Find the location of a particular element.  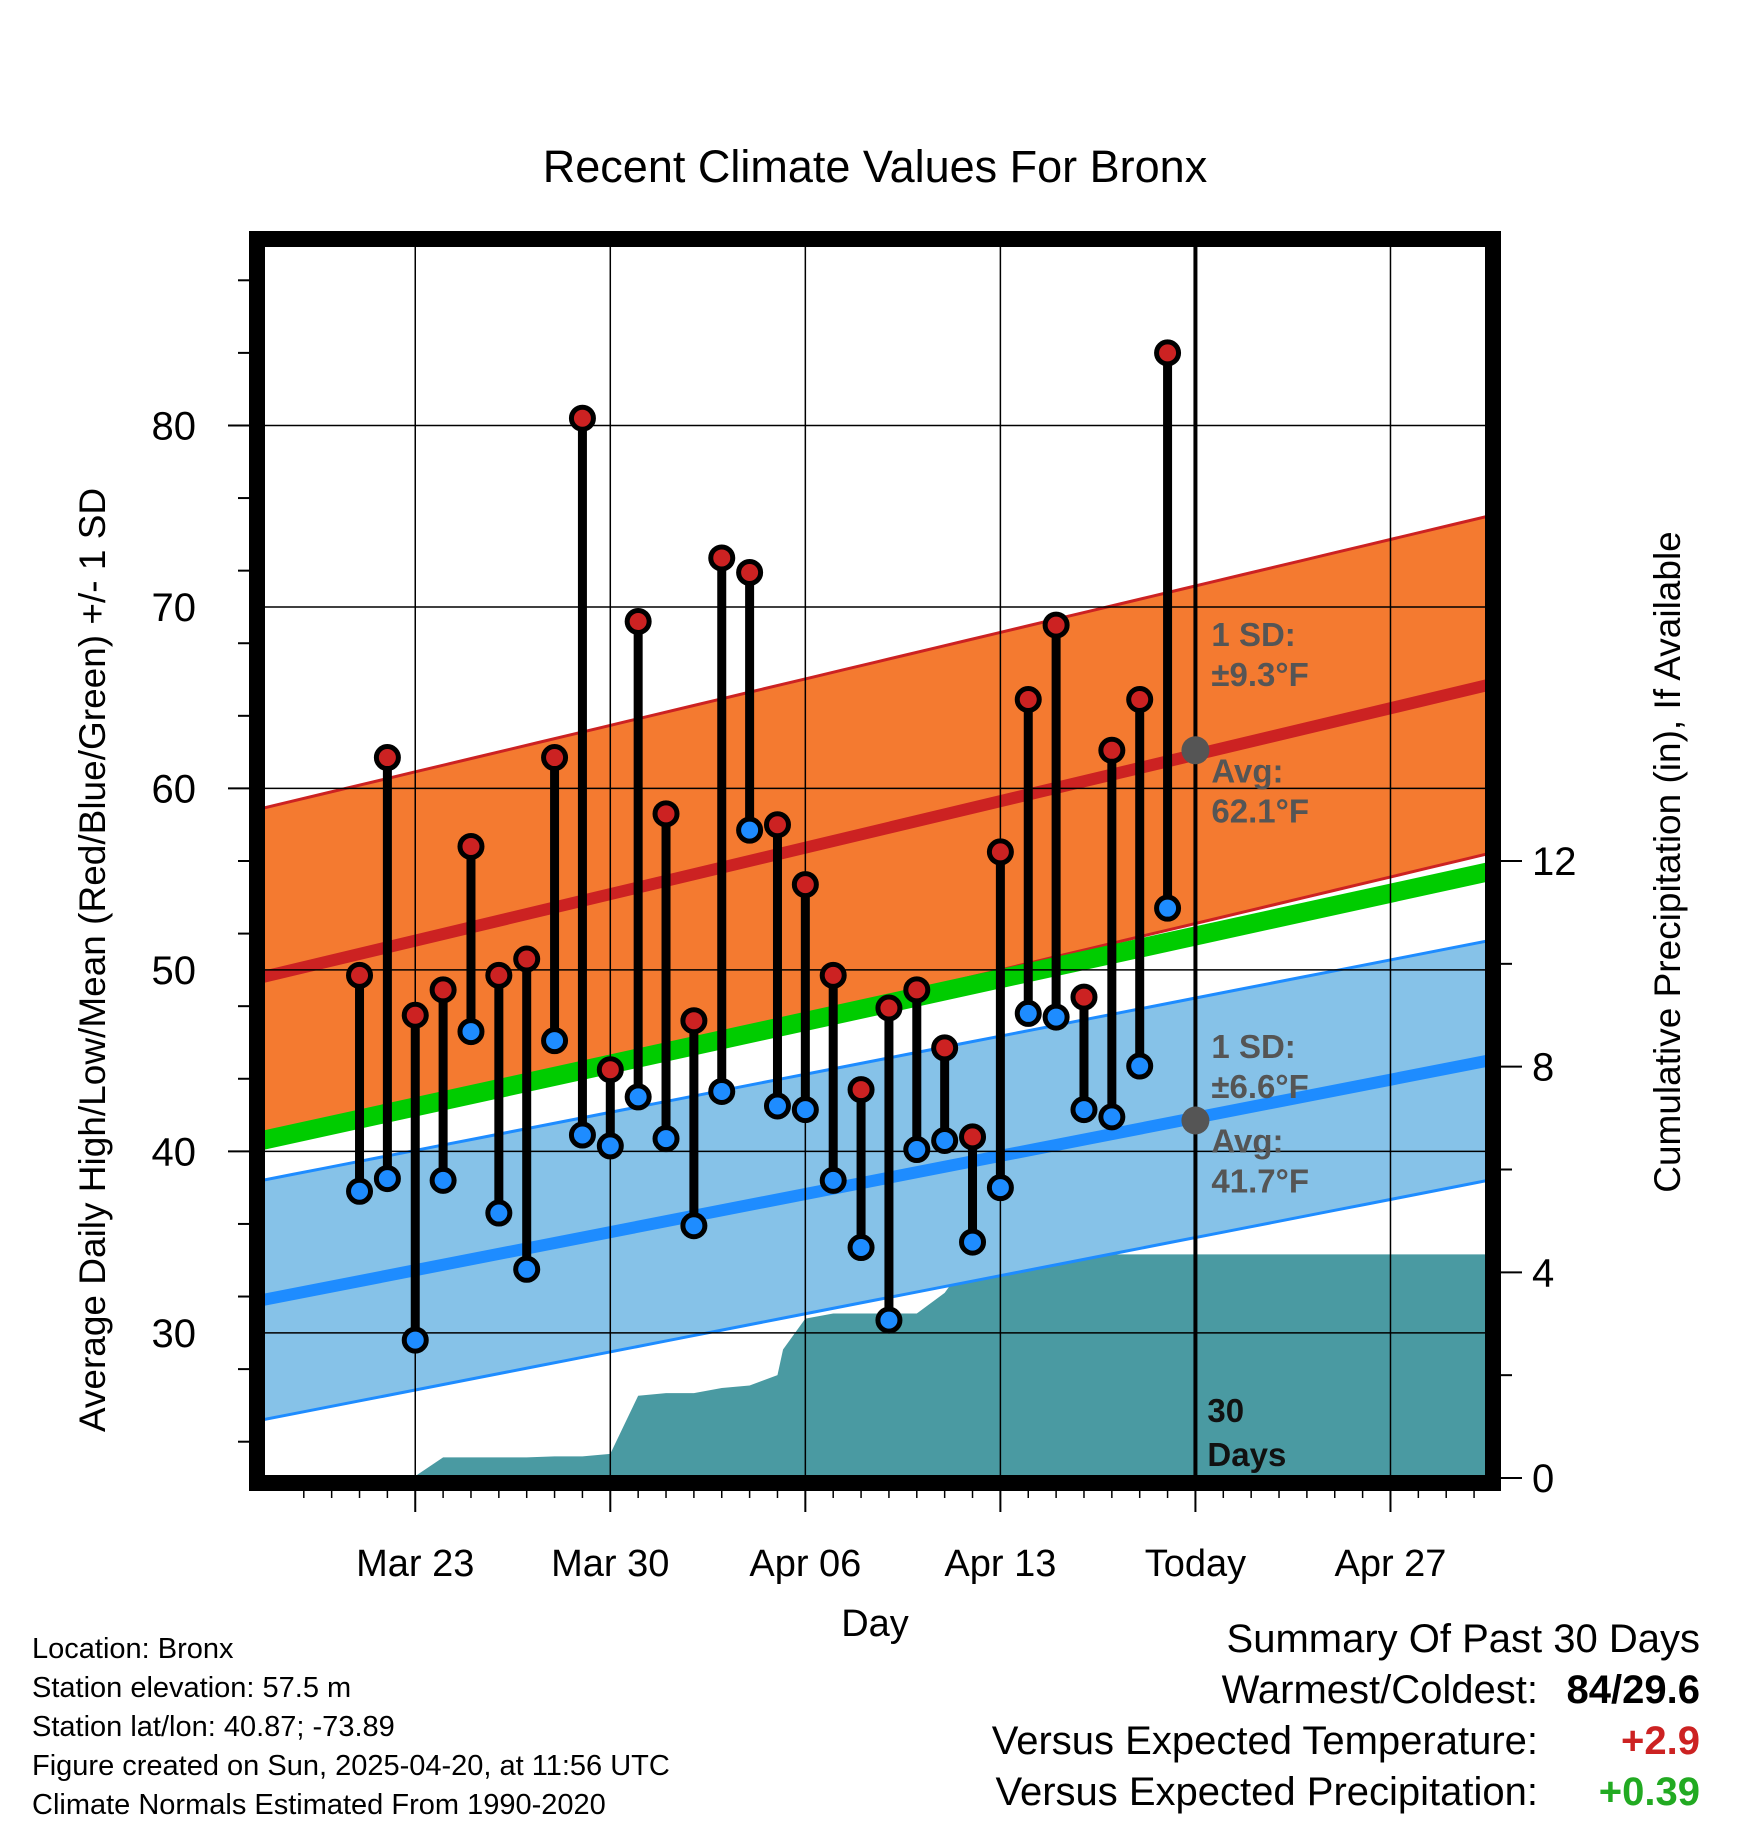

summary-title: Summary Of Past 30 Days is located at coordinates (1463, 1639).